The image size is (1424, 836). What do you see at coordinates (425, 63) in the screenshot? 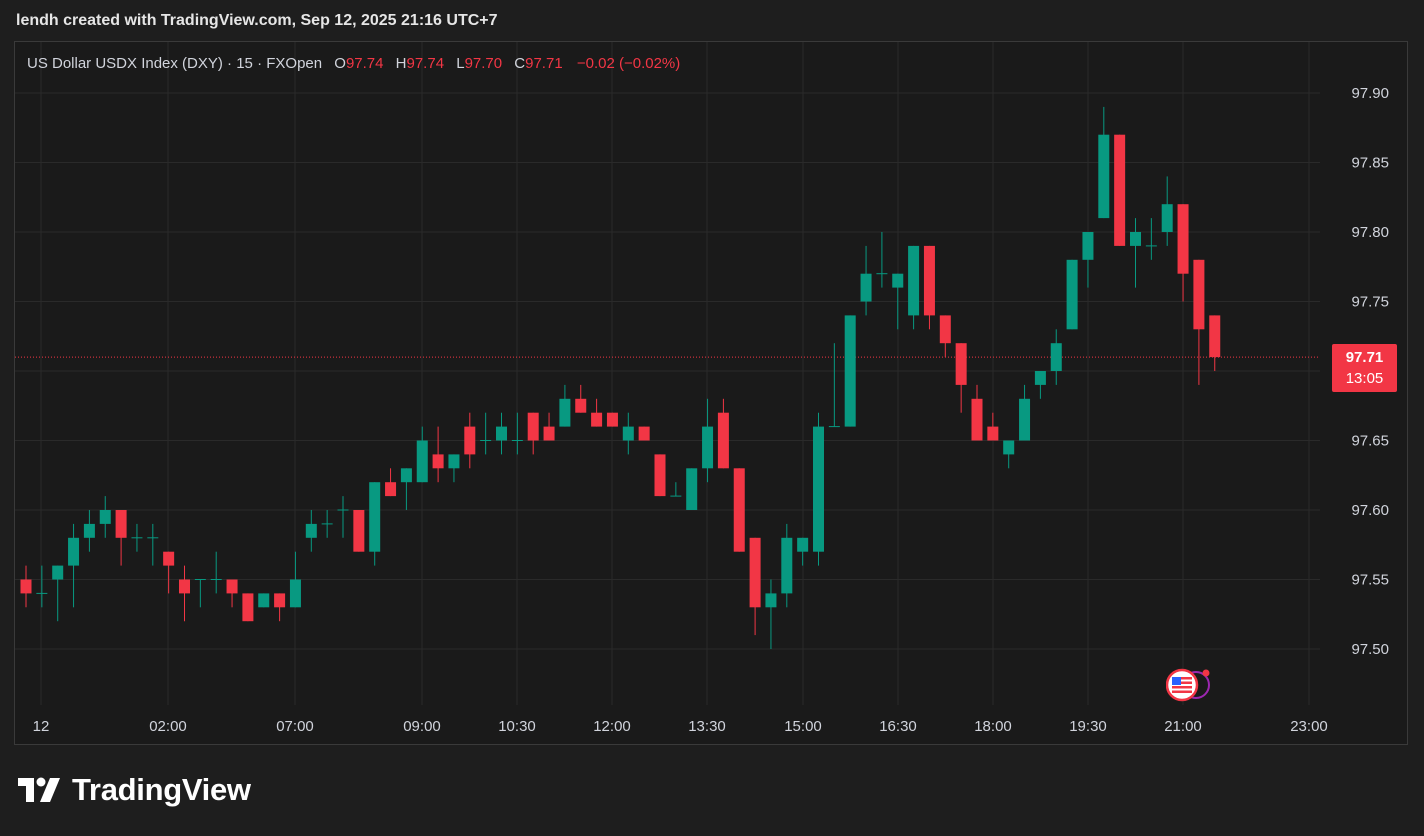
I see `high-value: 97.74` at bounding box center [425, 63].